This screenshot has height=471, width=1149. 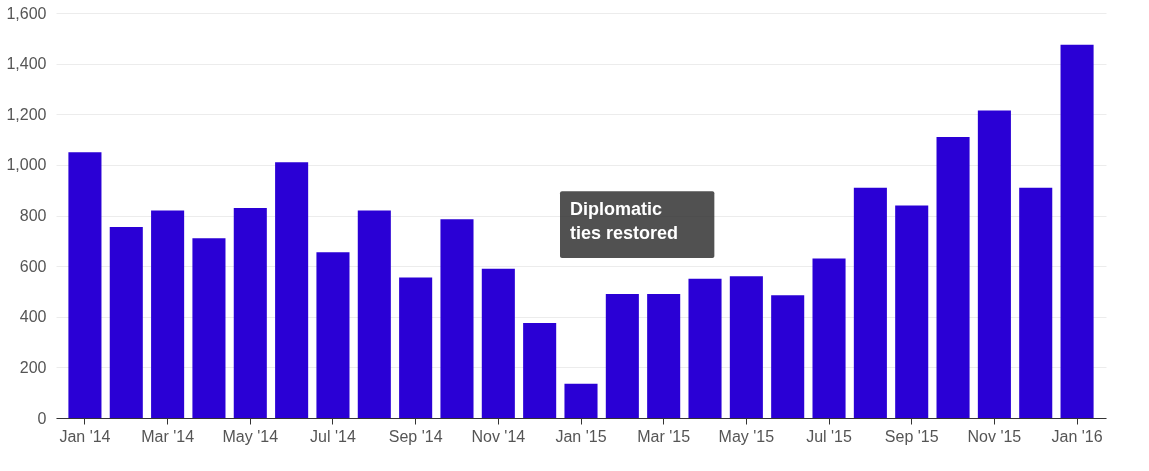 What do you see at coordinates (624, 221) in the screenshot?
I see `annotation: Diplomatic ties restored` at bounding box center [624, 221].